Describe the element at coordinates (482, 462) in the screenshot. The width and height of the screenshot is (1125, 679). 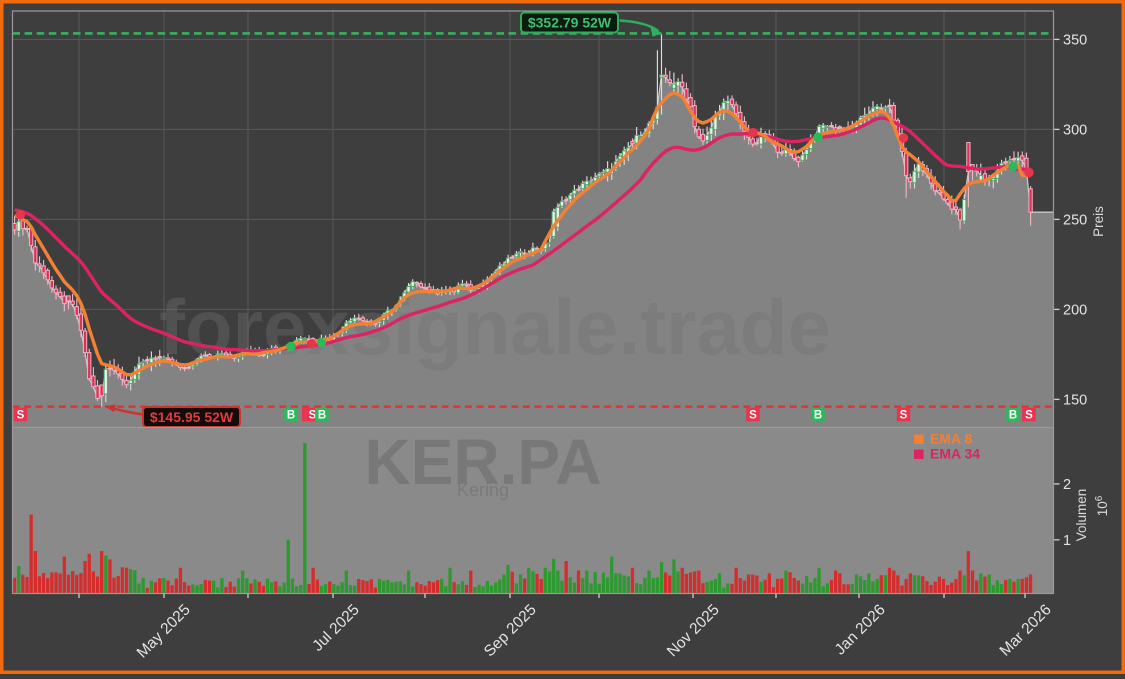
I see `svg-text: KER.PA` at that location.